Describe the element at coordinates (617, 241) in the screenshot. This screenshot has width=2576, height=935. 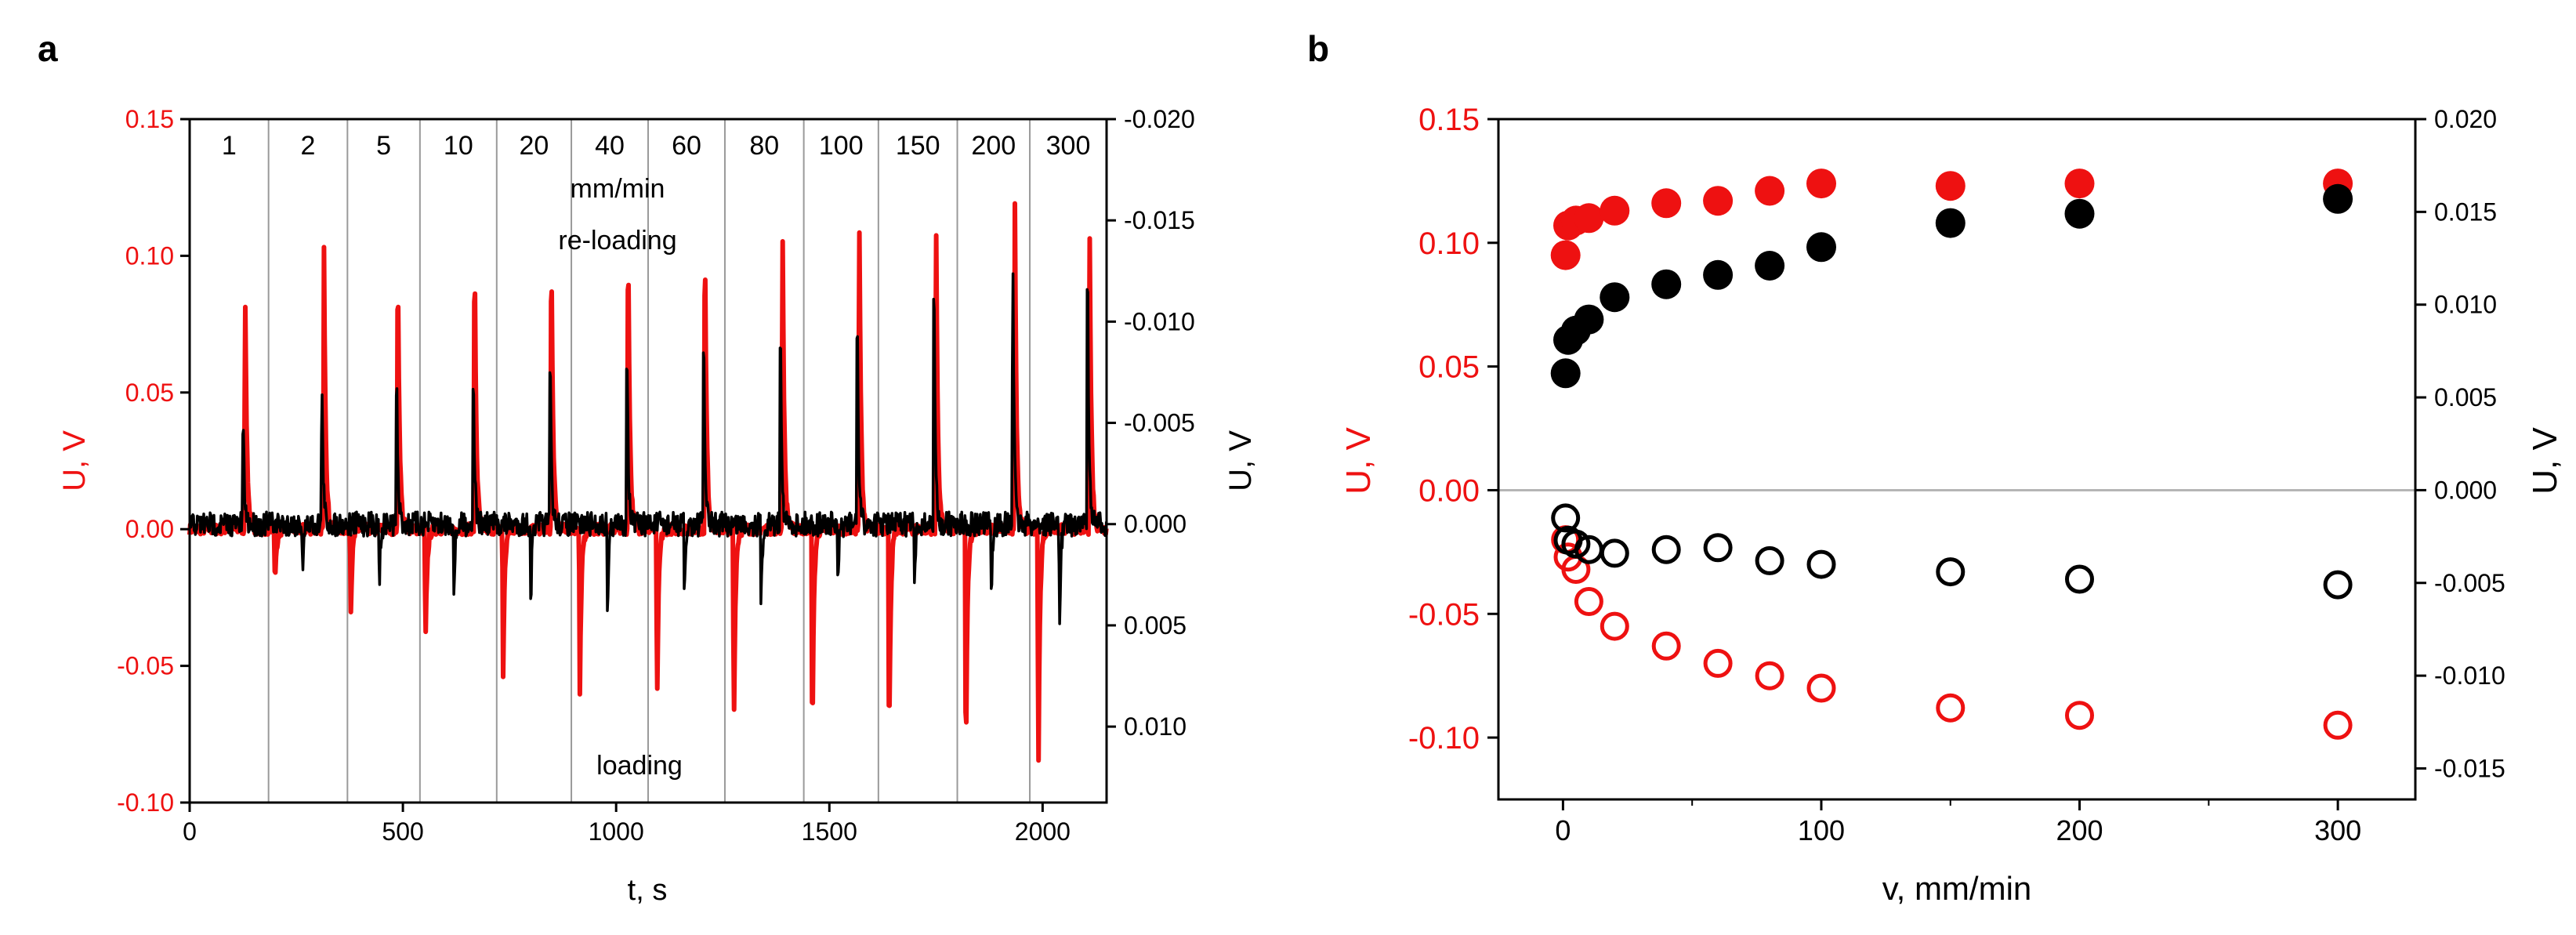
I see `reloading-annotation: re-loading` at that location.